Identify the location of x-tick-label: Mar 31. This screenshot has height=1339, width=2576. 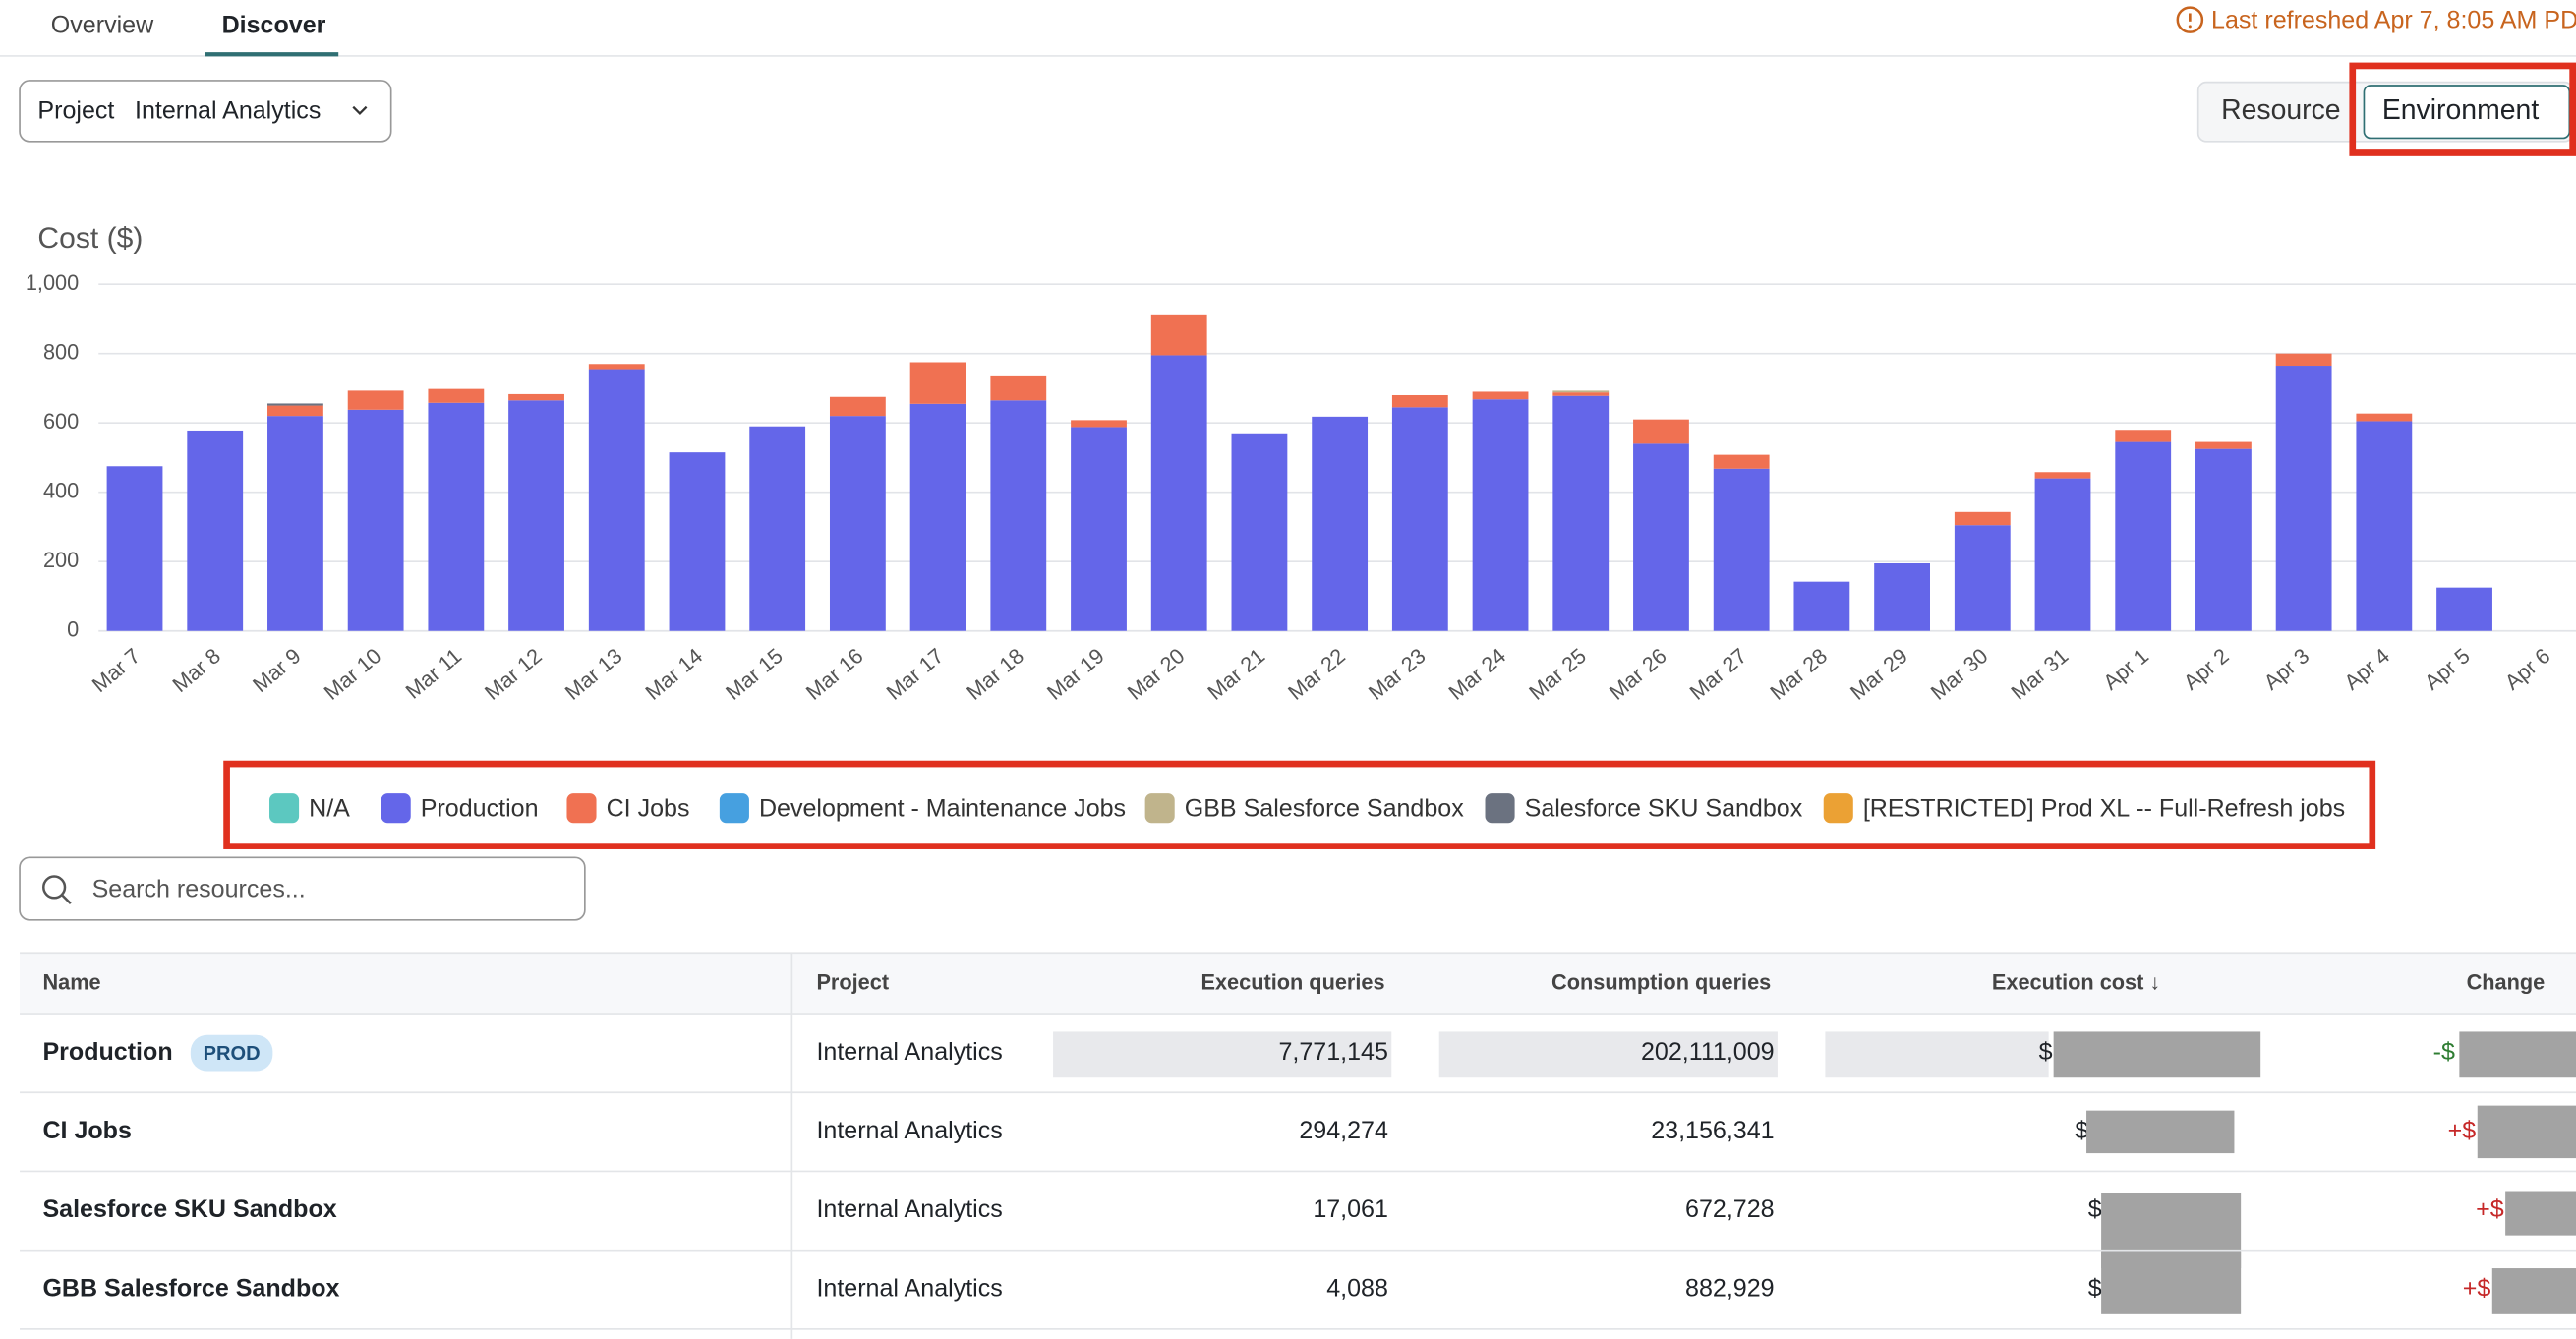
(2039, 674).